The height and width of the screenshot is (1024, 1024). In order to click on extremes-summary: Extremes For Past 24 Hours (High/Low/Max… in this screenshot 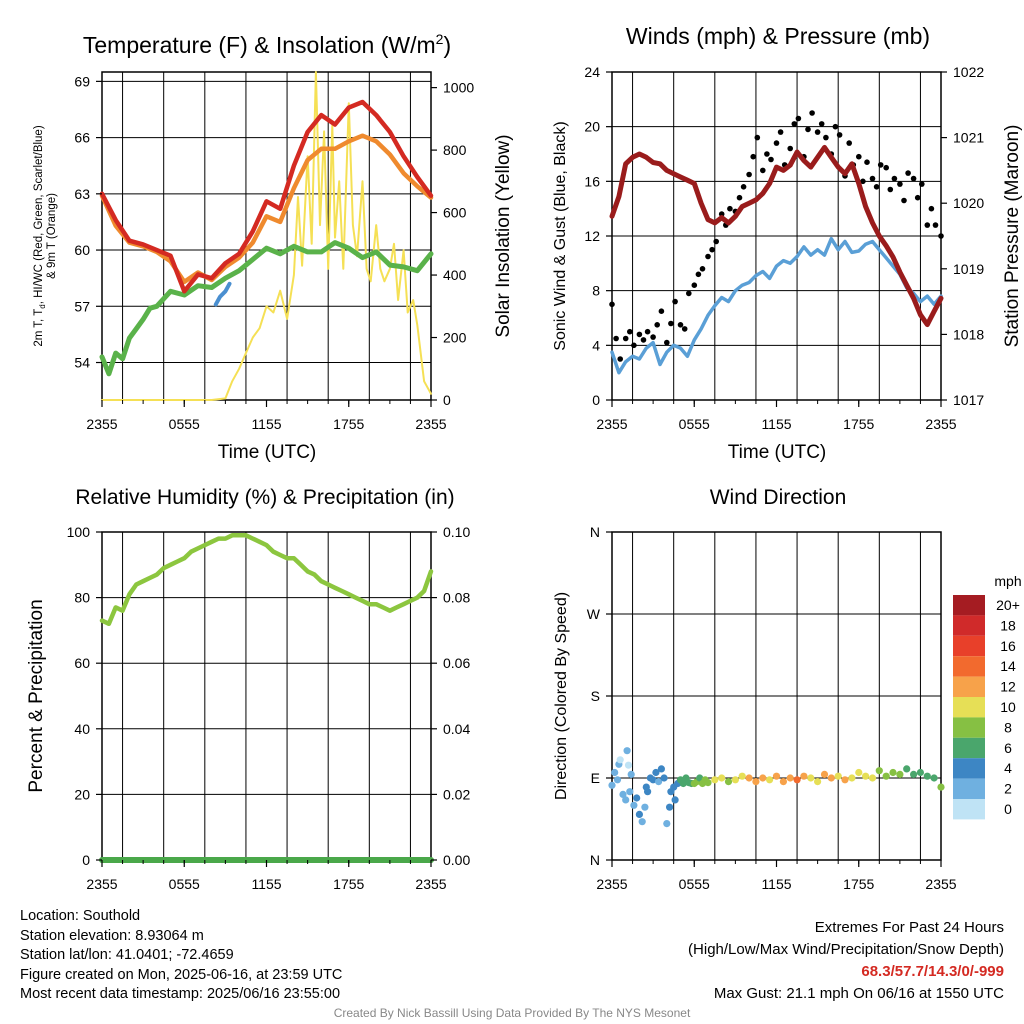, I will do `click(846, 961)`.